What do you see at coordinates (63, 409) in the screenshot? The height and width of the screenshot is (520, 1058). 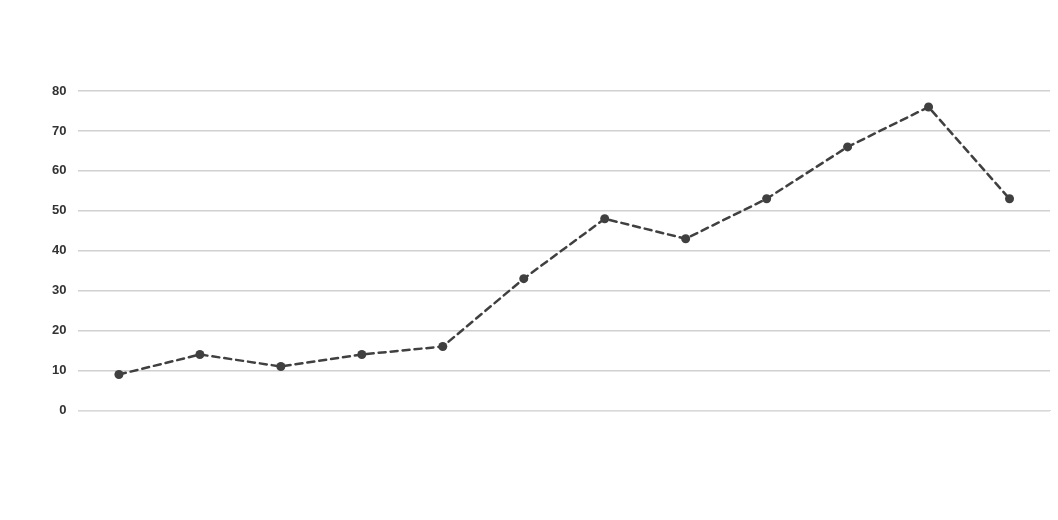 I see `y-tick-label: 0` at bounding box center [63, 409].